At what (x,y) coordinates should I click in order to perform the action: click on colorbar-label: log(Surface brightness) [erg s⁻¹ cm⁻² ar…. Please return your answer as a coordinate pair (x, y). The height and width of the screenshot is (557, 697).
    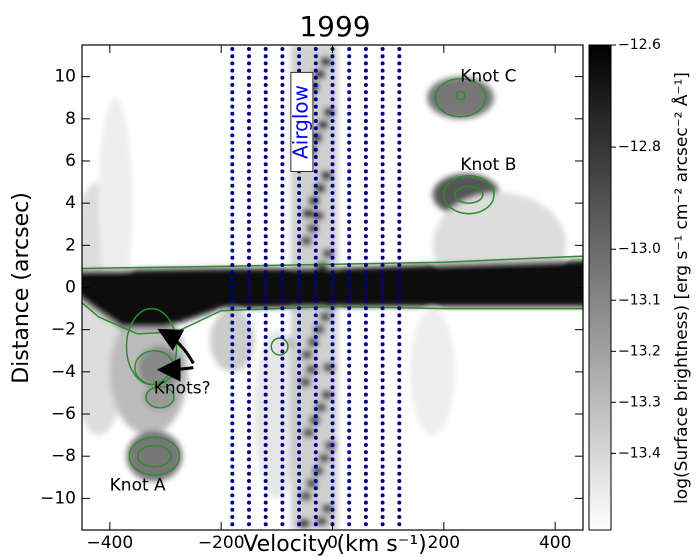
    Looking at the image, I should click on (681, 288).